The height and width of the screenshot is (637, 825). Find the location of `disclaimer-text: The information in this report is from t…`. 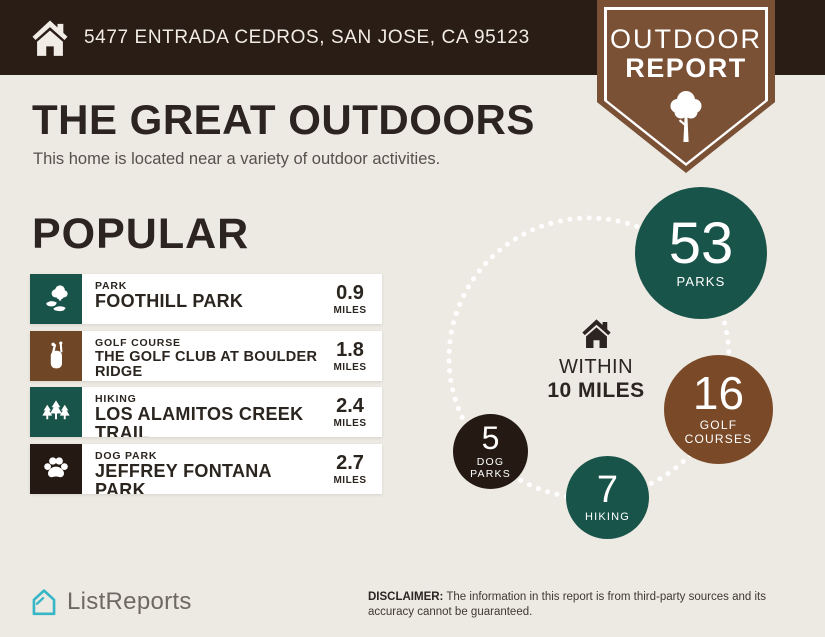

disclaimer-text: The information in this report is from t… is located at coordinates (567, 604).